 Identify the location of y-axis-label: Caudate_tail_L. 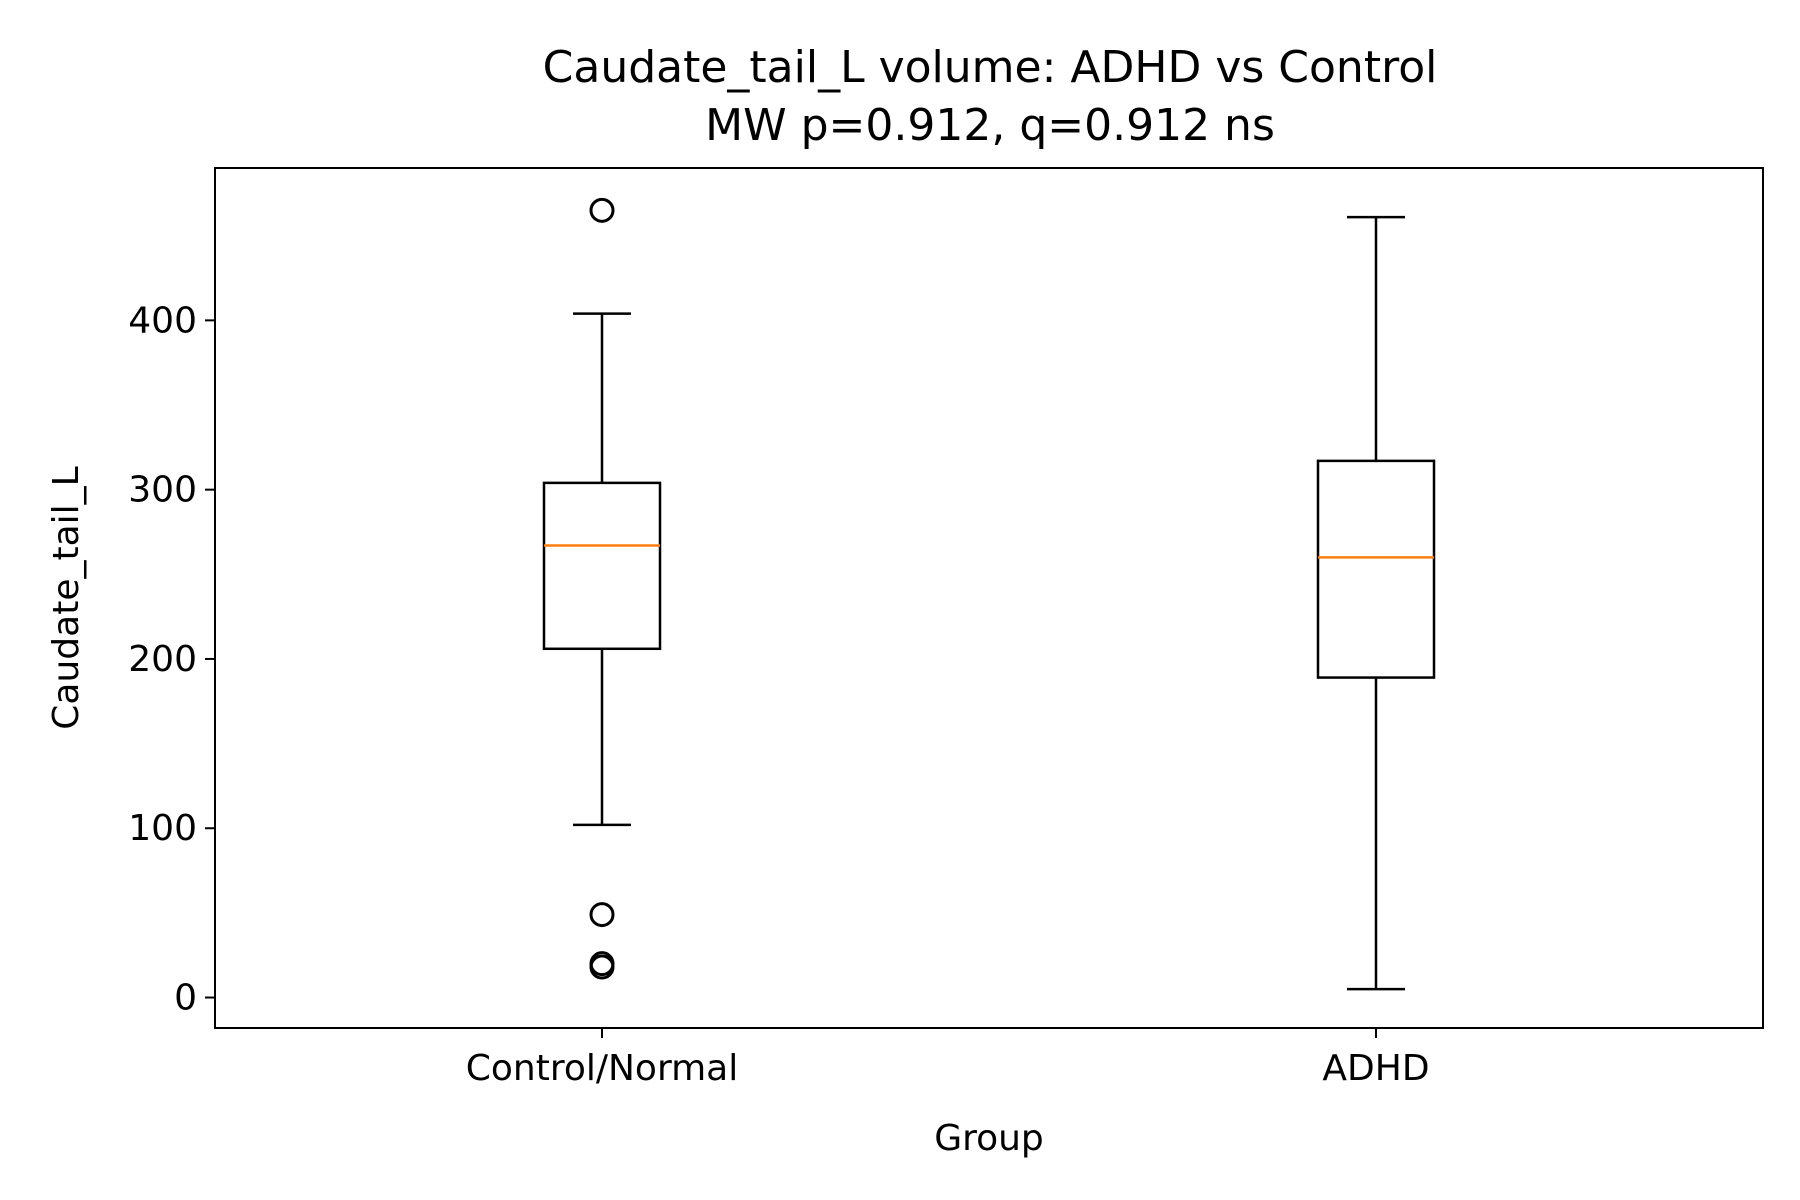
(66, 597).